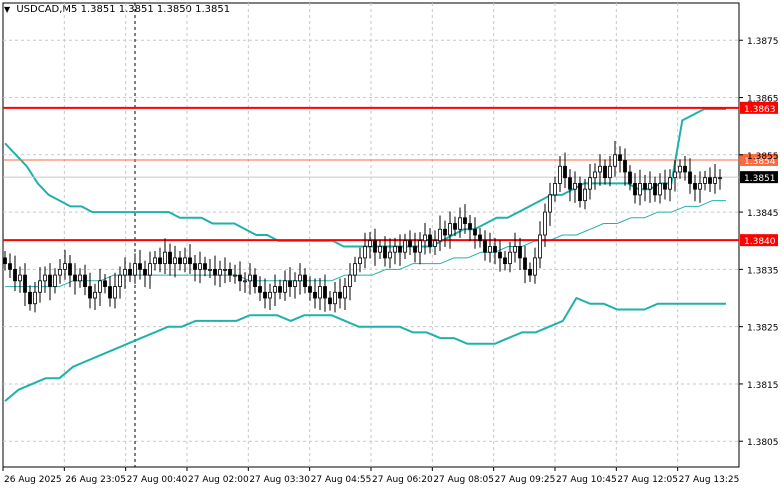 The width and height of the screenshot is (781, 489). I want to click on y-tick-label: 1.3805, so click(763, 443).